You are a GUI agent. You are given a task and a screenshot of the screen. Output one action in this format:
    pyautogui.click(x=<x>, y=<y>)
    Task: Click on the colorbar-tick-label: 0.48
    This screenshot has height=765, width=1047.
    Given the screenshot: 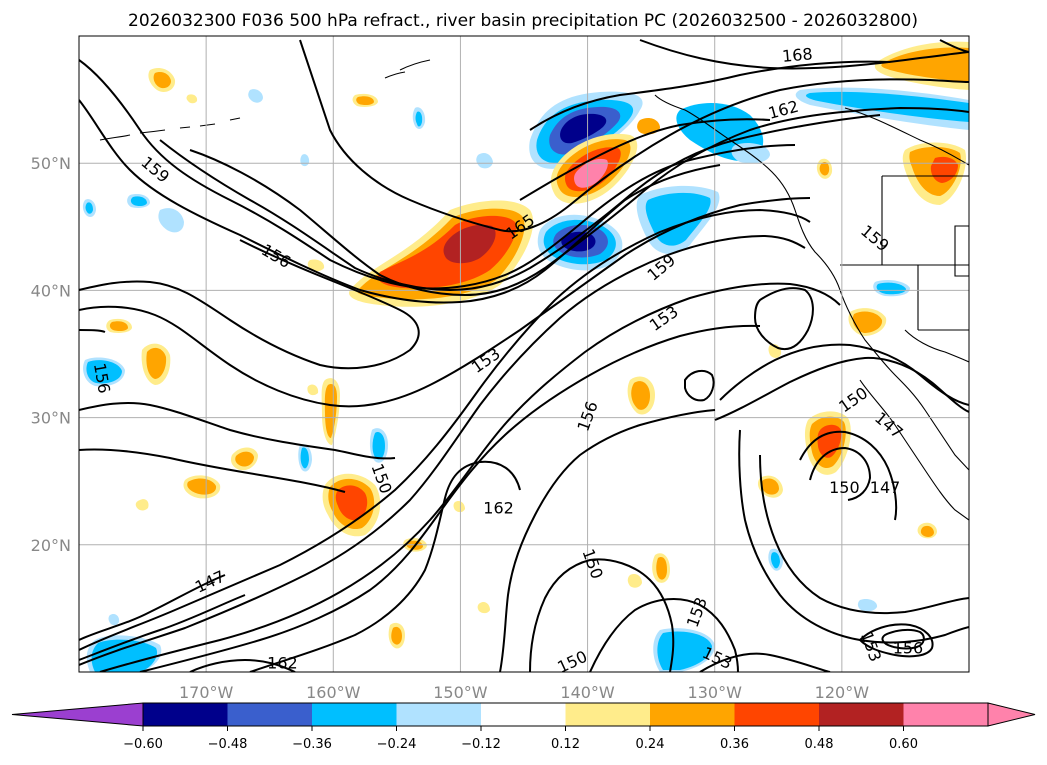 What is the action you would take?
    pyautogui.click(x=819, y=744)
    